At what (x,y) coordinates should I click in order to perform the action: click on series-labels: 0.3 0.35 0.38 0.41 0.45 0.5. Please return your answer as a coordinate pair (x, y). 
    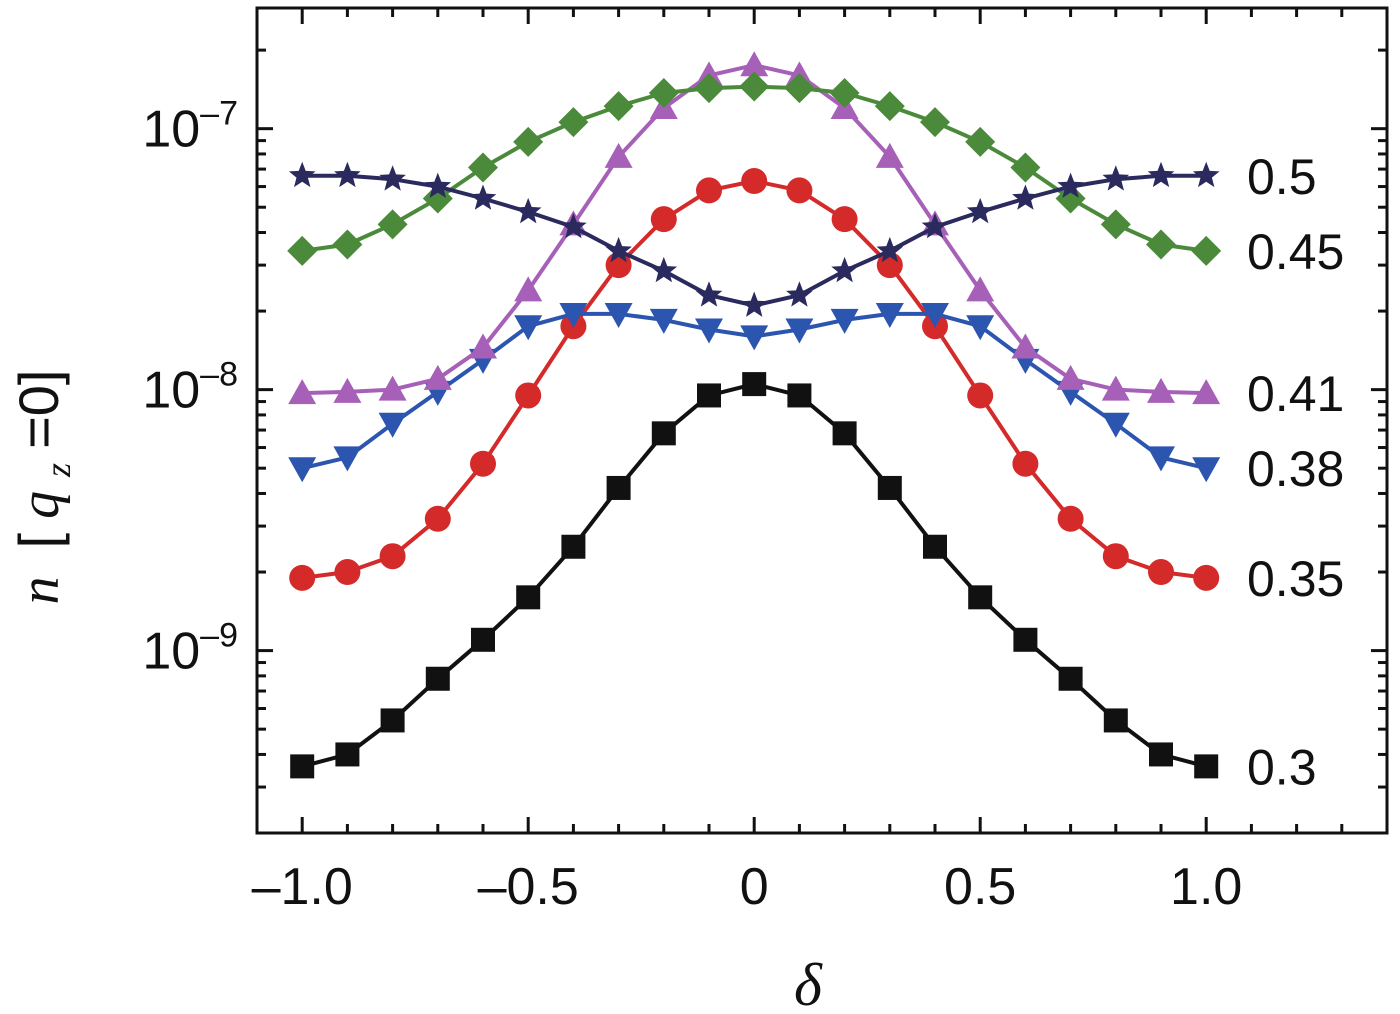
    Looking at the image, I should click on (1295, 472).